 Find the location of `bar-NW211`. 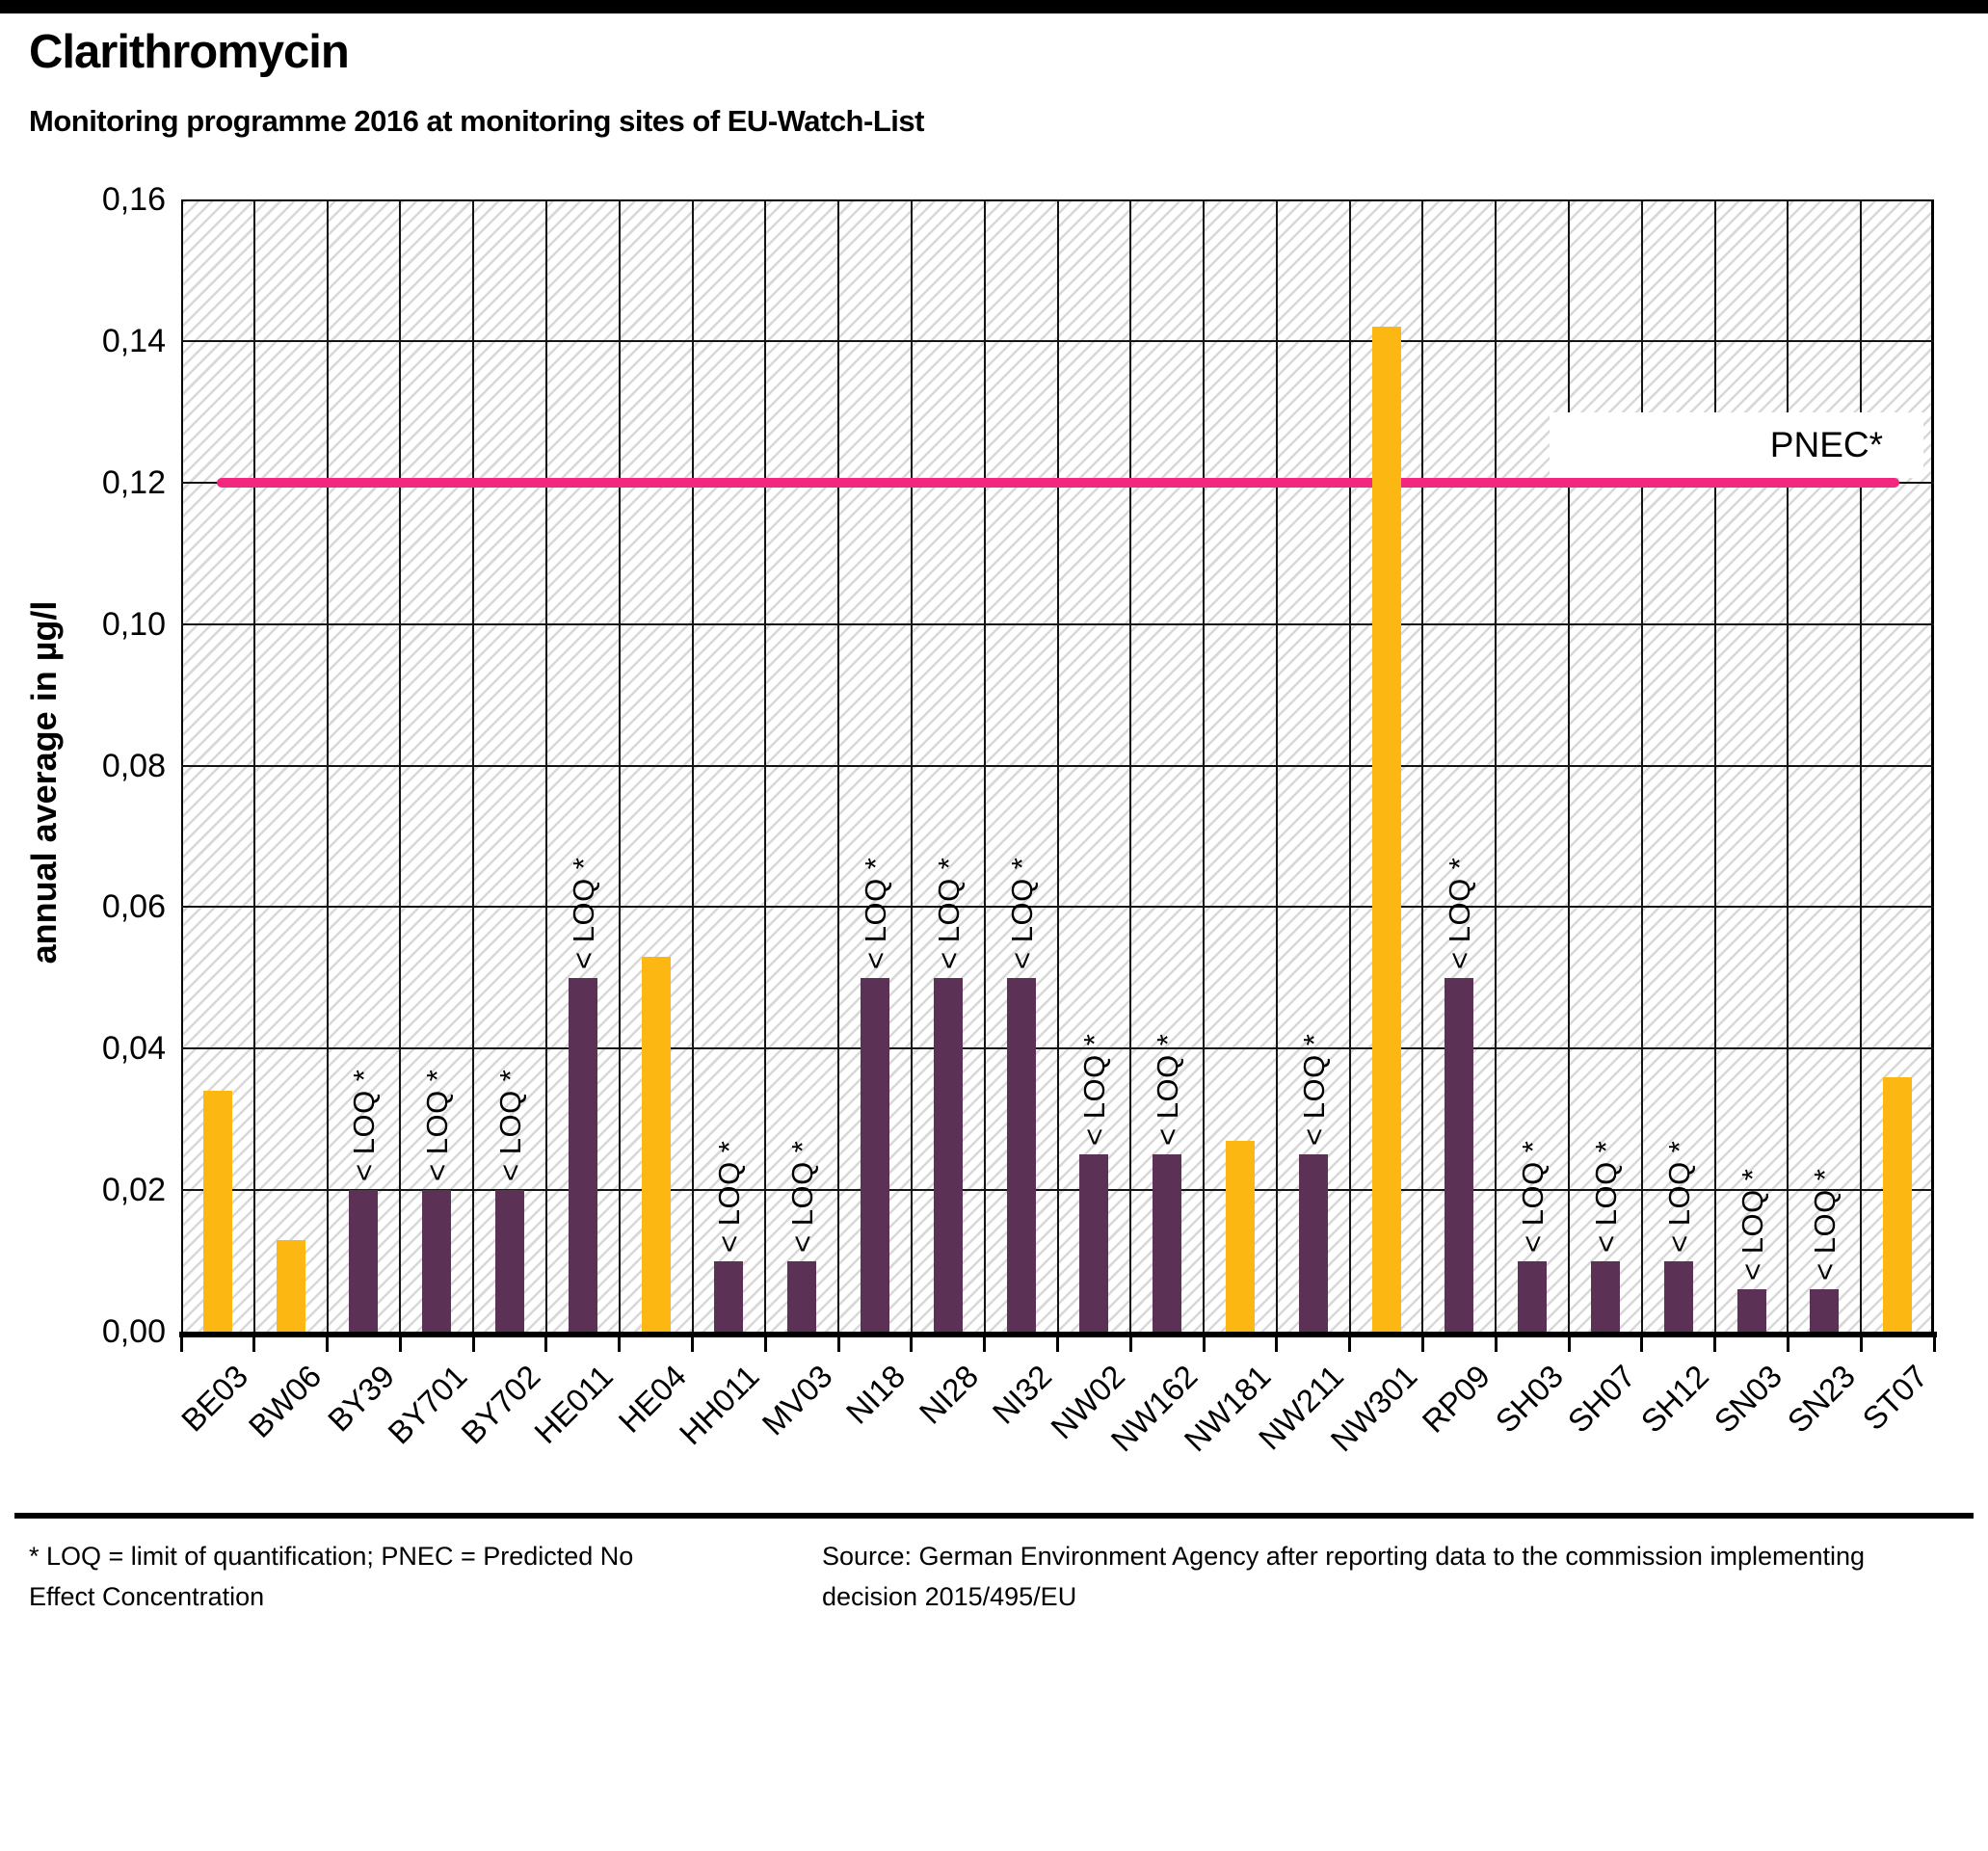

bar-NW211 is located at coordinates (1313, 1243).